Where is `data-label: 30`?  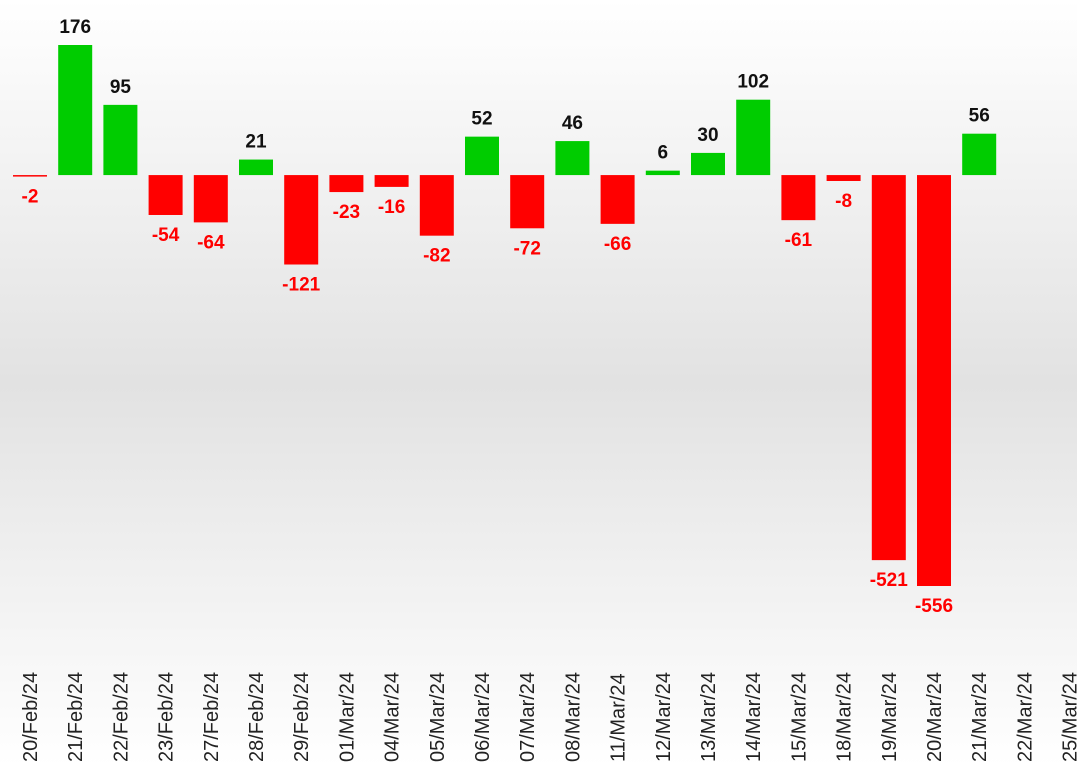 data-label: 30 is located at coordinates (707, 135).